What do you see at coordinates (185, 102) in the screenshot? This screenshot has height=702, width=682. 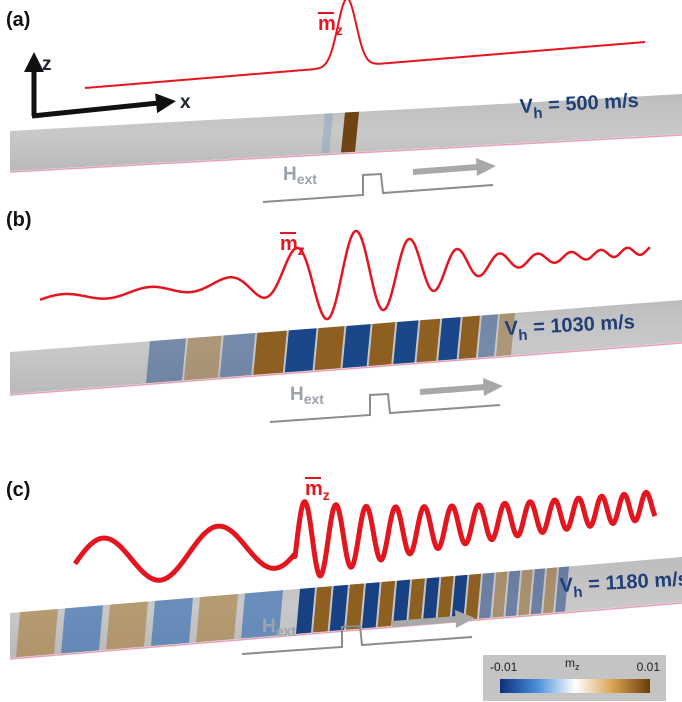 I see `axis-x-label: x` at bounding box center [185, 102].